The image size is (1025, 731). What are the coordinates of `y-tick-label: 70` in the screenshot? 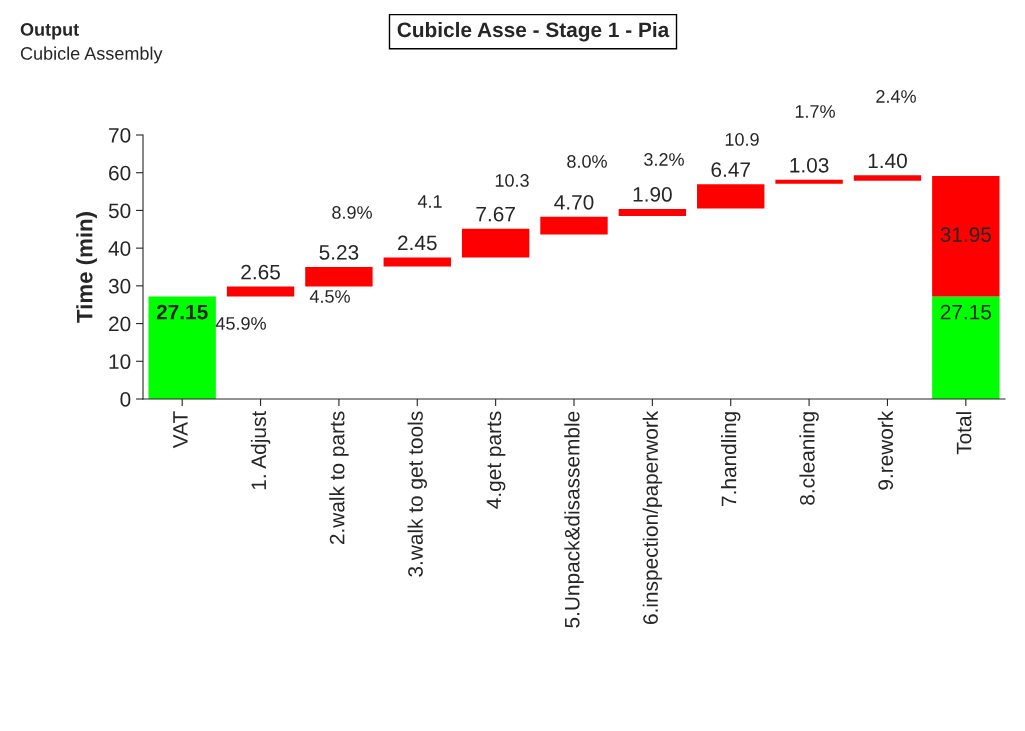 It's located at (120, 135).